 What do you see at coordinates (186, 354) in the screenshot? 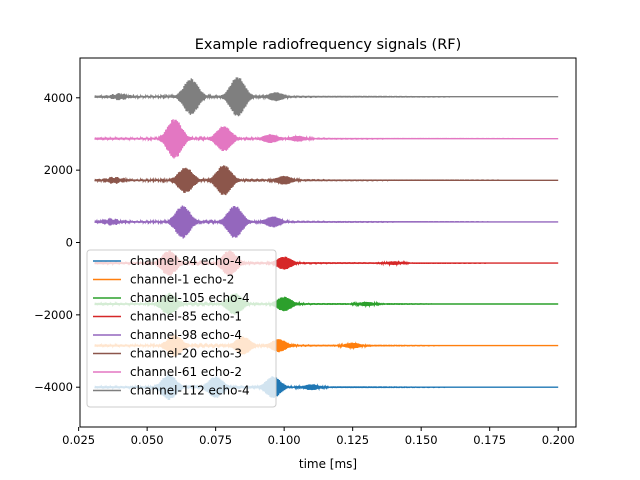
I see `legend-label-5: channel-20 echo-3` at bounding box center [186, 354].